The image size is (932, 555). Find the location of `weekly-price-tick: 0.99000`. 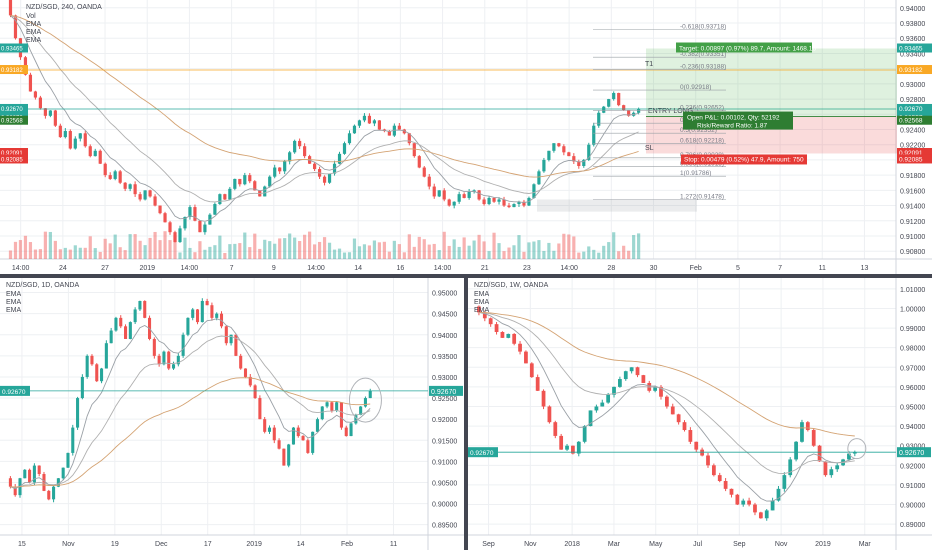

weekly-price-tick: 0.99000 is located at coordinates (912, 329).